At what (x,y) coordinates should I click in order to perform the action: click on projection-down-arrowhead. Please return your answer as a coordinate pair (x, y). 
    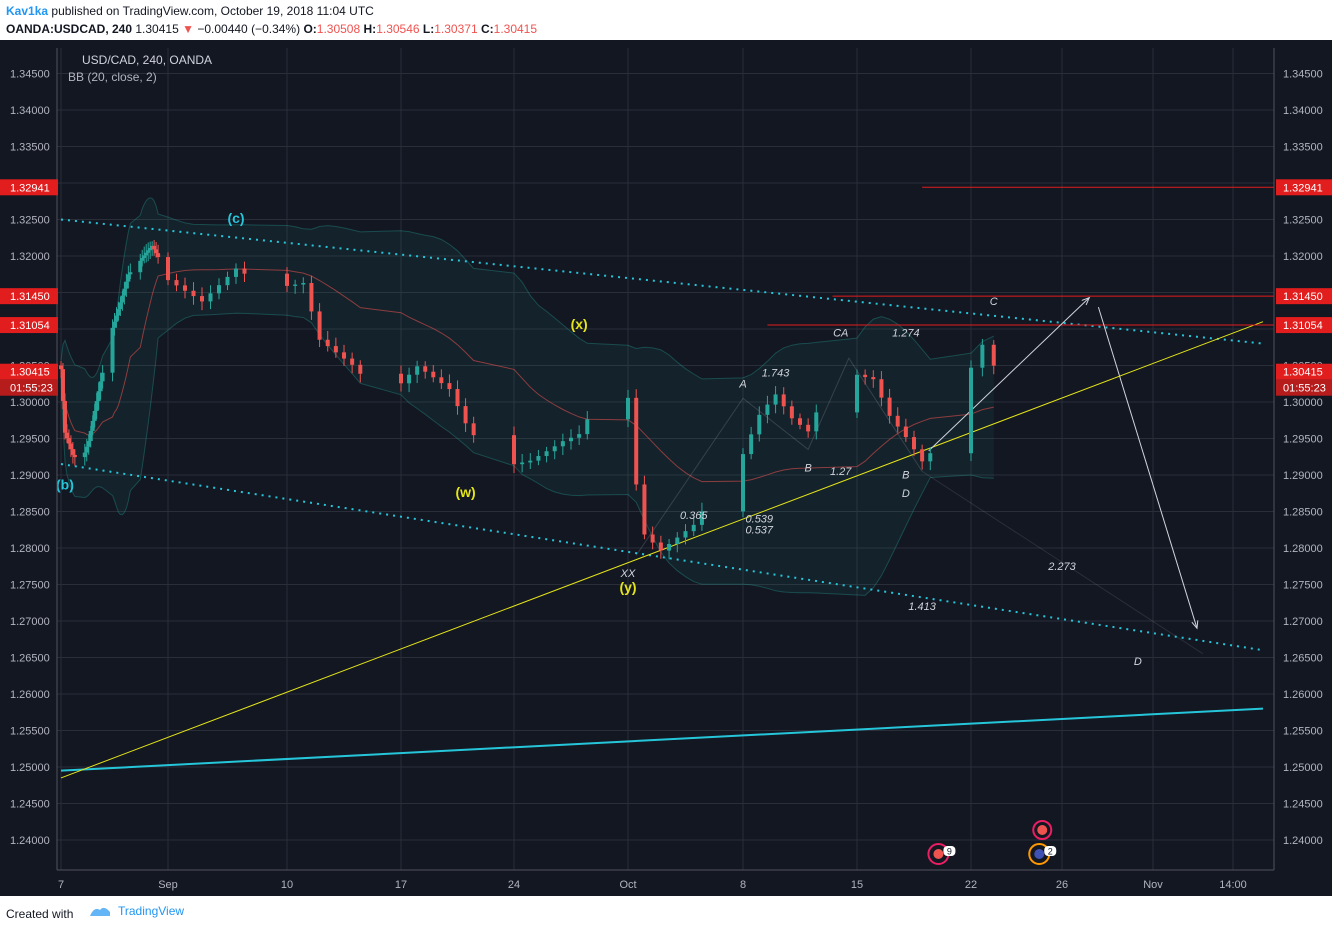
    Looking at the image, I should click on (1195, 625).